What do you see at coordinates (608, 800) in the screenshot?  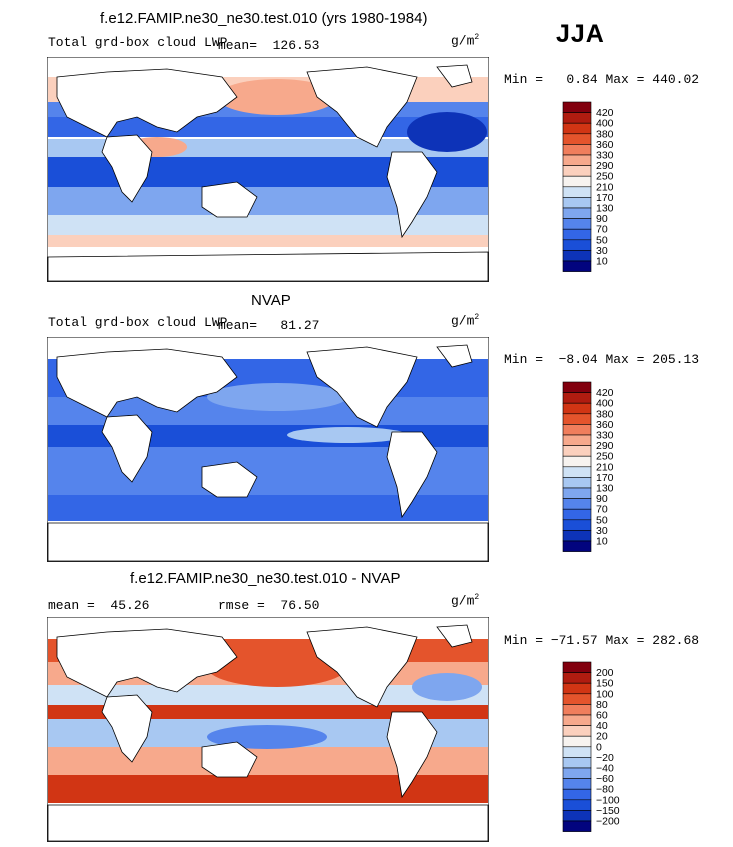 I see `colorbar-label: −100` at bounding box center [608, 800].